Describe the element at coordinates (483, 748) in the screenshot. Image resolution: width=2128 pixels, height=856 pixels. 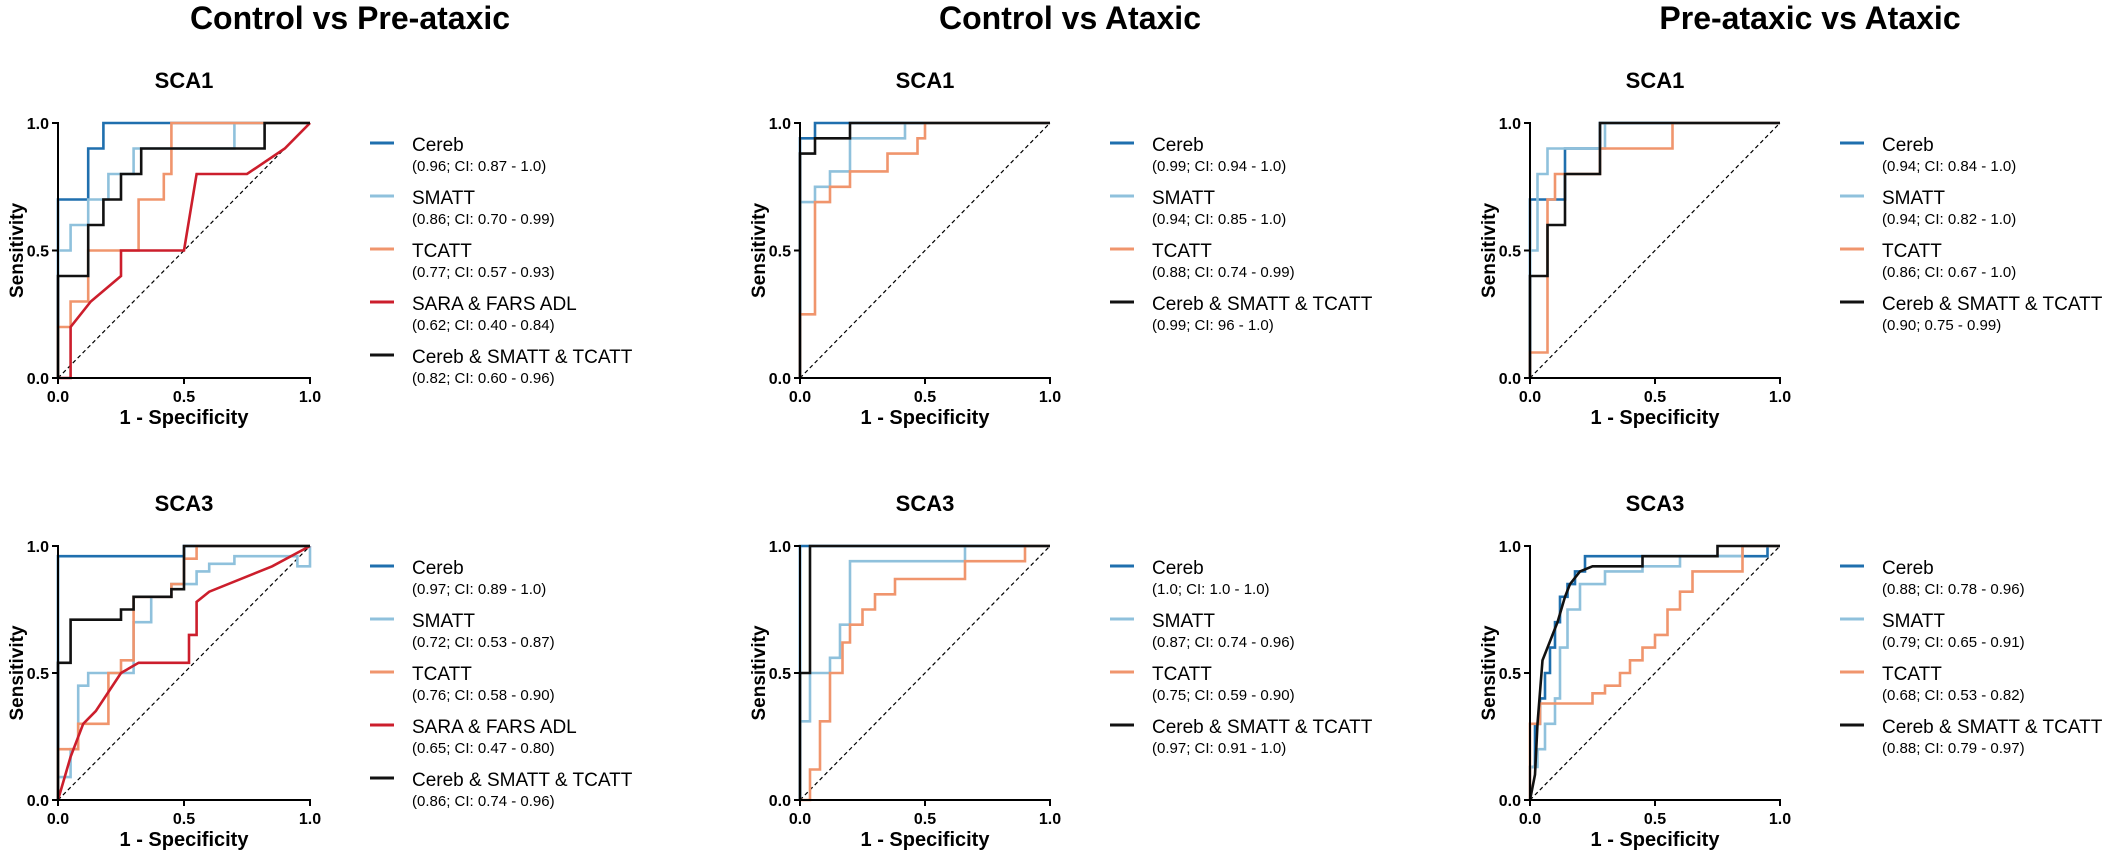
I see `legend-ci: (0.65; CI: 0.47 - 0.80)` at that location.